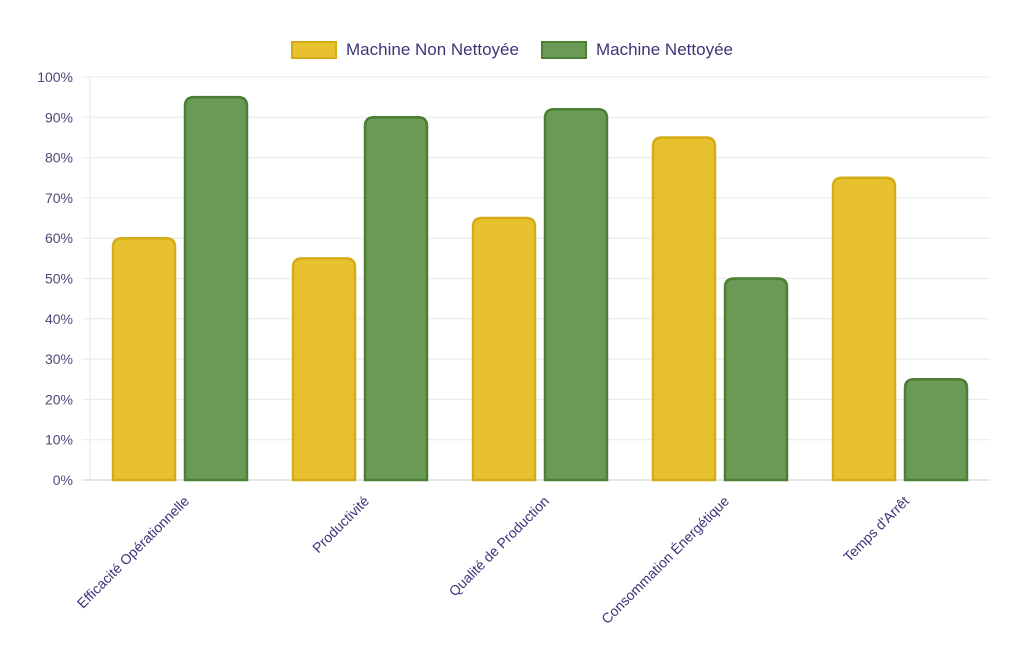 The height and width of the screenshot is (669, 1024). Describe the element at coordinates (59, 279) in the screenshot. I see `y-tick-label: 50%` at that location.